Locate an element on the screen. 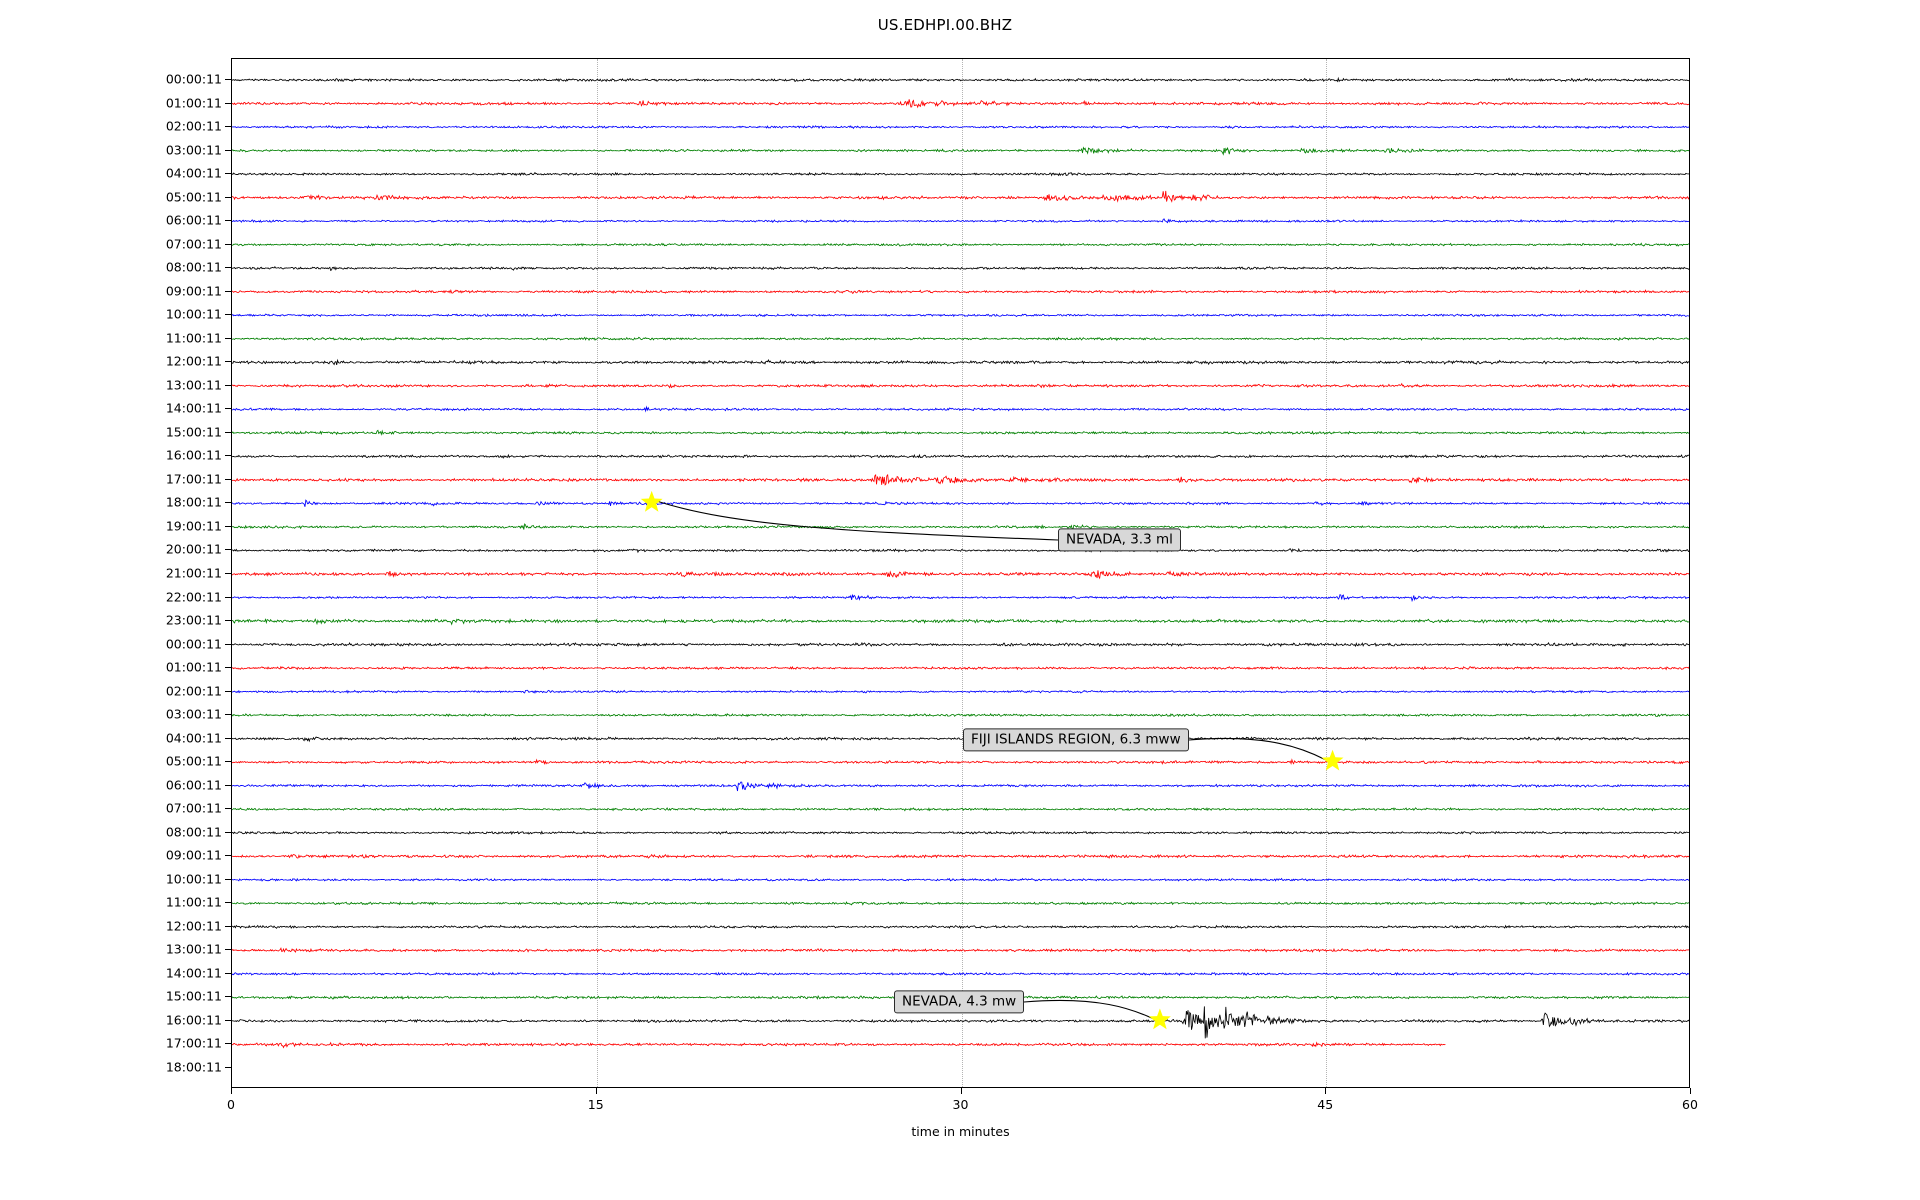 The height and width of the screenshot is (1200, 1920). y-tick-label: 19:00:11 is located at coordinates (193, 526).